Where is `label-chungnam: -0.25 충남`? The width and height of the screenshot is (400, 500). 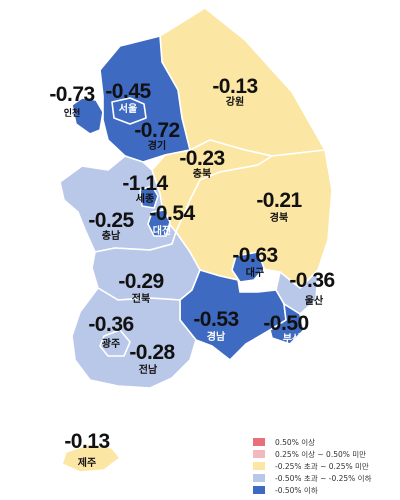
label-chungnam: -0.25 충남 is located at coordinates (111, 225).